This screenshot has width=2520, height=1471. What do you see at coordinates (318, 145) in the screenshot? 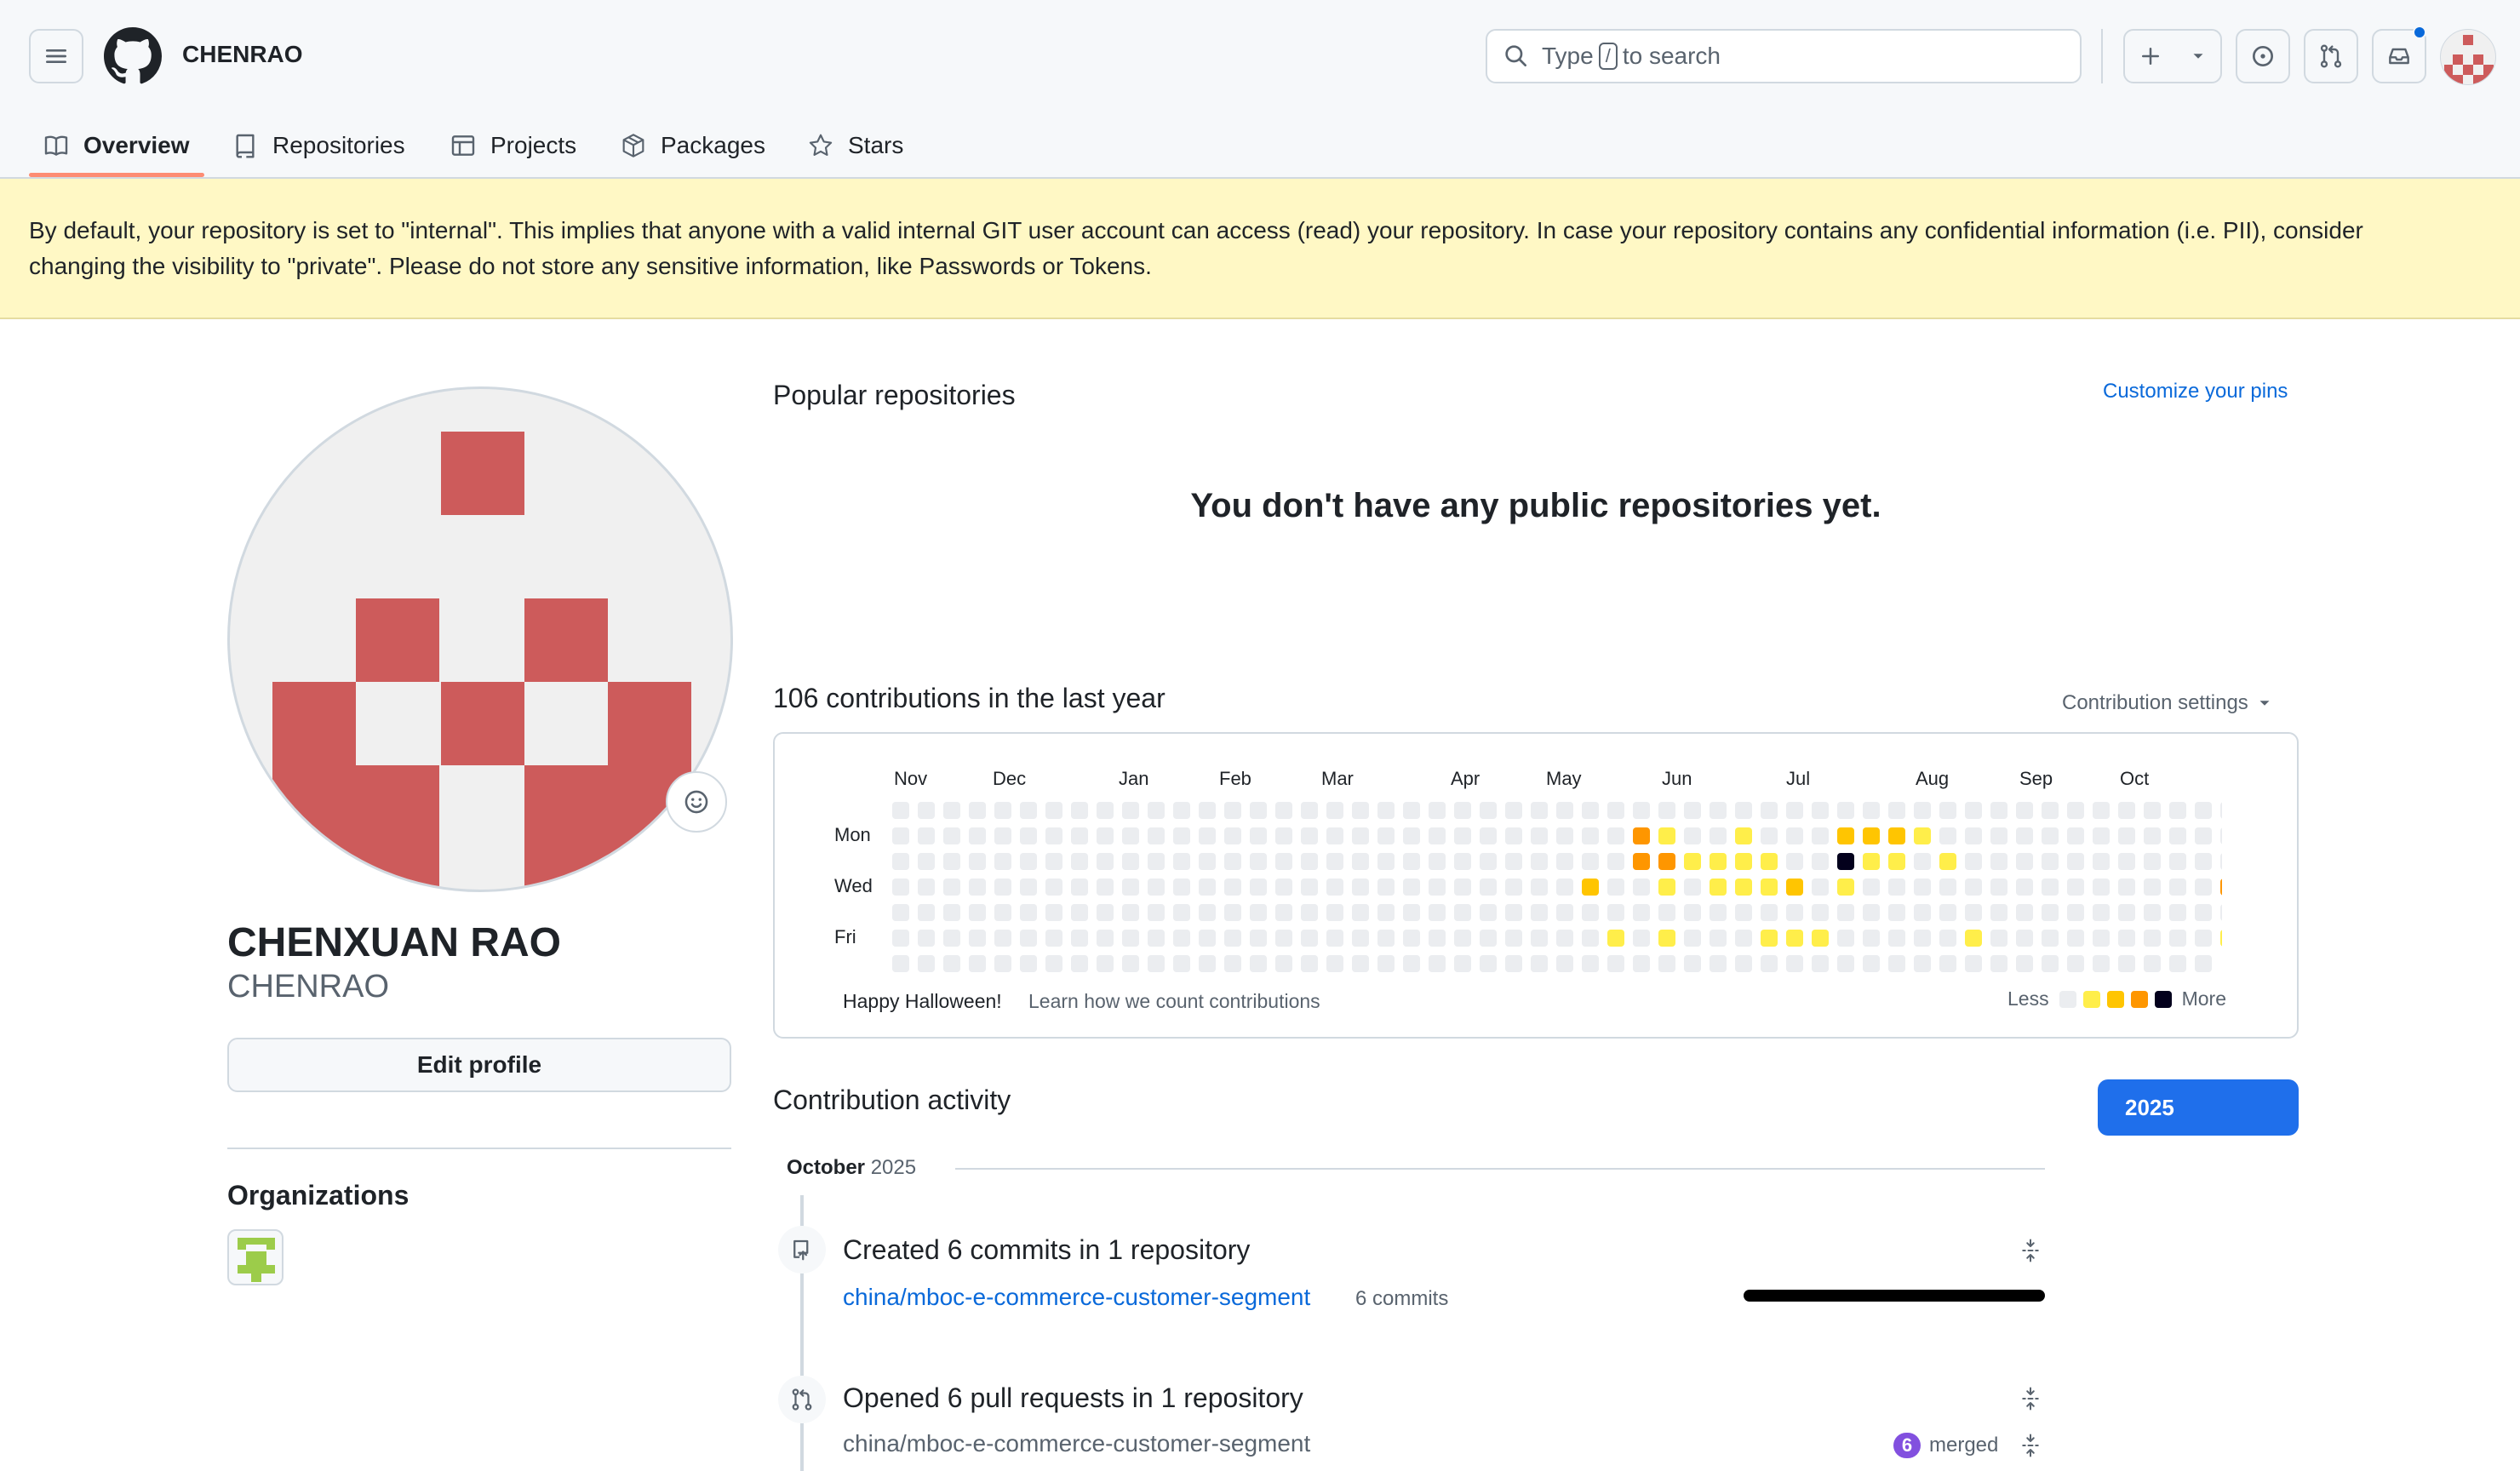
I see `tab-repositories: Repositories` at bounding box center [318, 145].